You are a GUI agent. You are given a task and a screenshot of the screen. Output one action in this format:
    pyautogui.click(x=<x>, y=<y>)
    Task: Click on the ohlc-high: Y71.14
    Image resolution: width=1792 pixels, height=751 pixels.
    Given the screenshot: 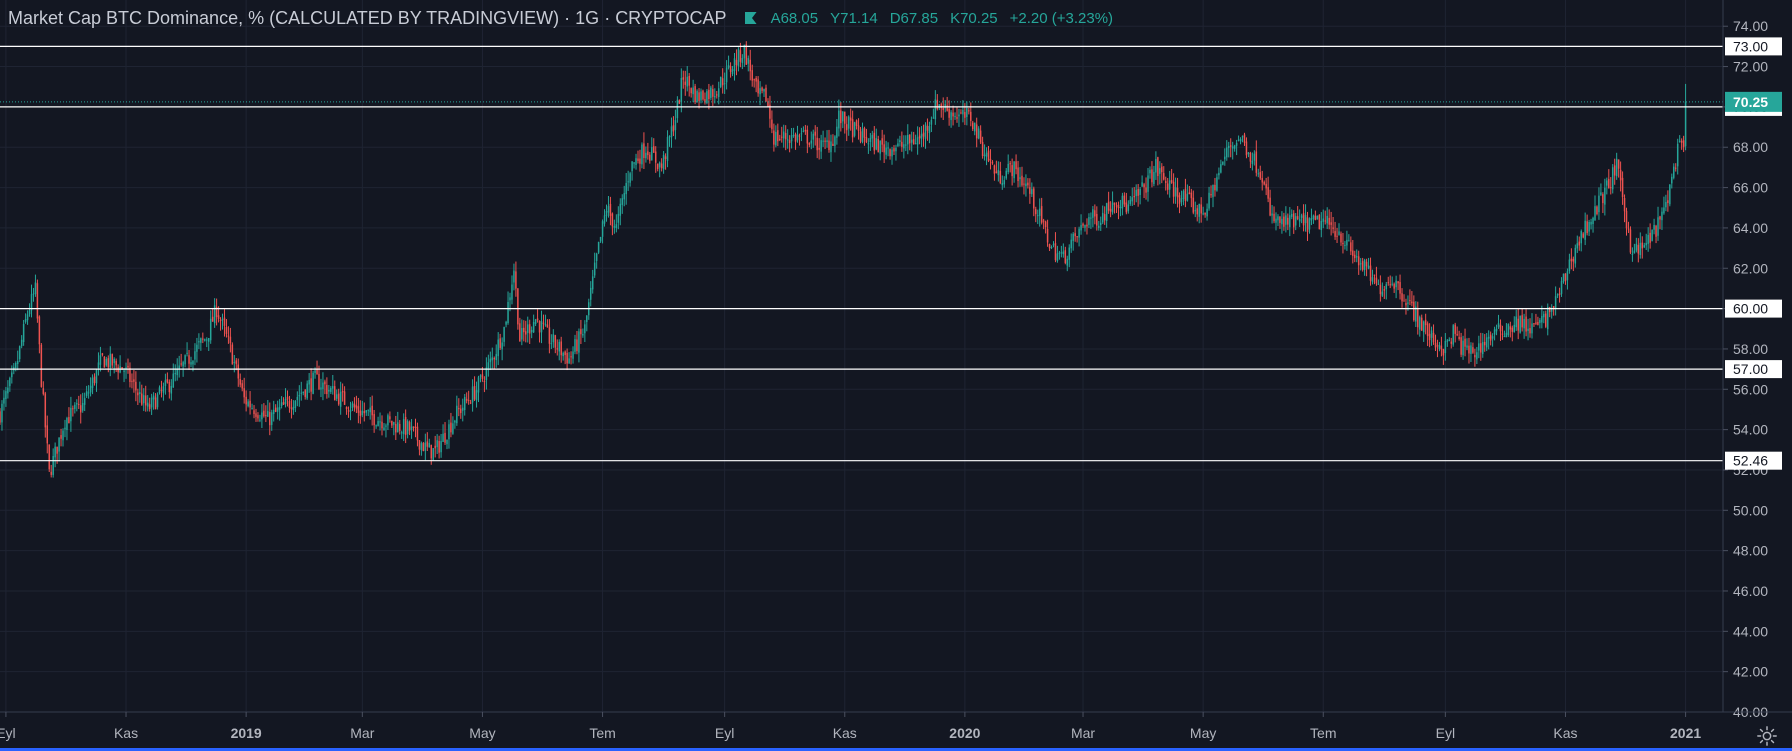 What is the action you would take?
    pyautogui.click(x=854, y=18)
    